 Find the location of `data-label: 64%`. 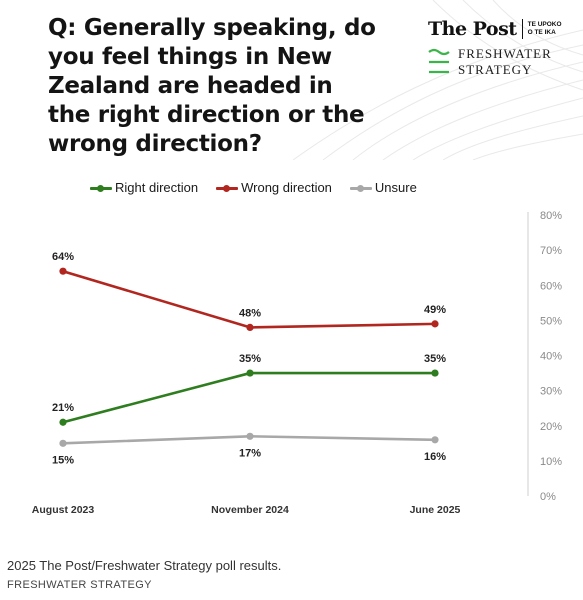

data-label: 64% is located at coordinates (63, 257).